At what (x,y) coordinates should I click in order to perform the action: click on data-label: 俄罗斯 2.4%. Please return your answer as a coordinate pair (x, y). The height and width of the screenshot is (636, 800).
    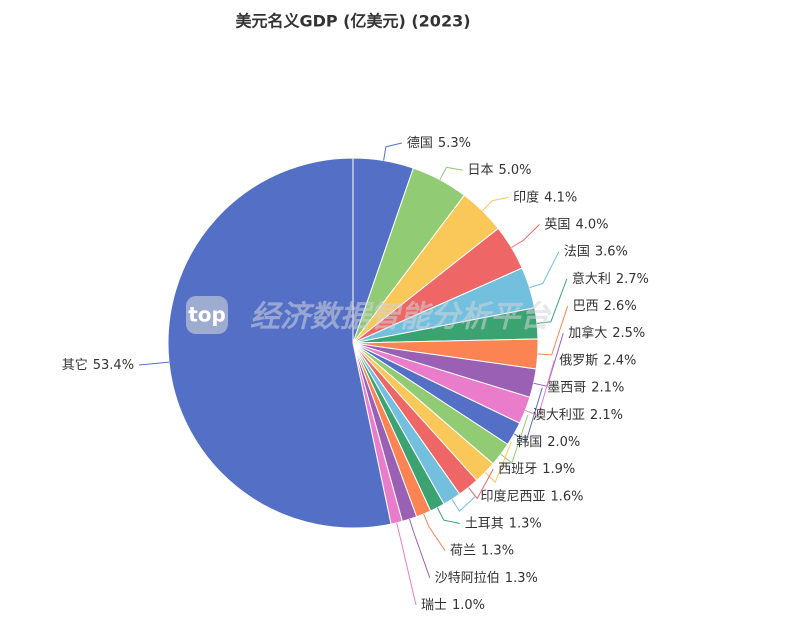
    Looking at the image, I should click on (597, 360).